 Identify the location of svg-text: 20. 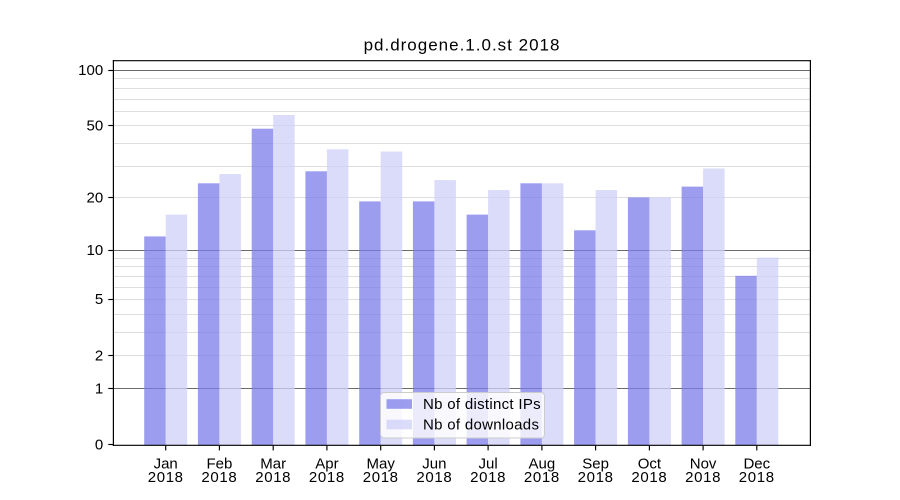
(95, 197).